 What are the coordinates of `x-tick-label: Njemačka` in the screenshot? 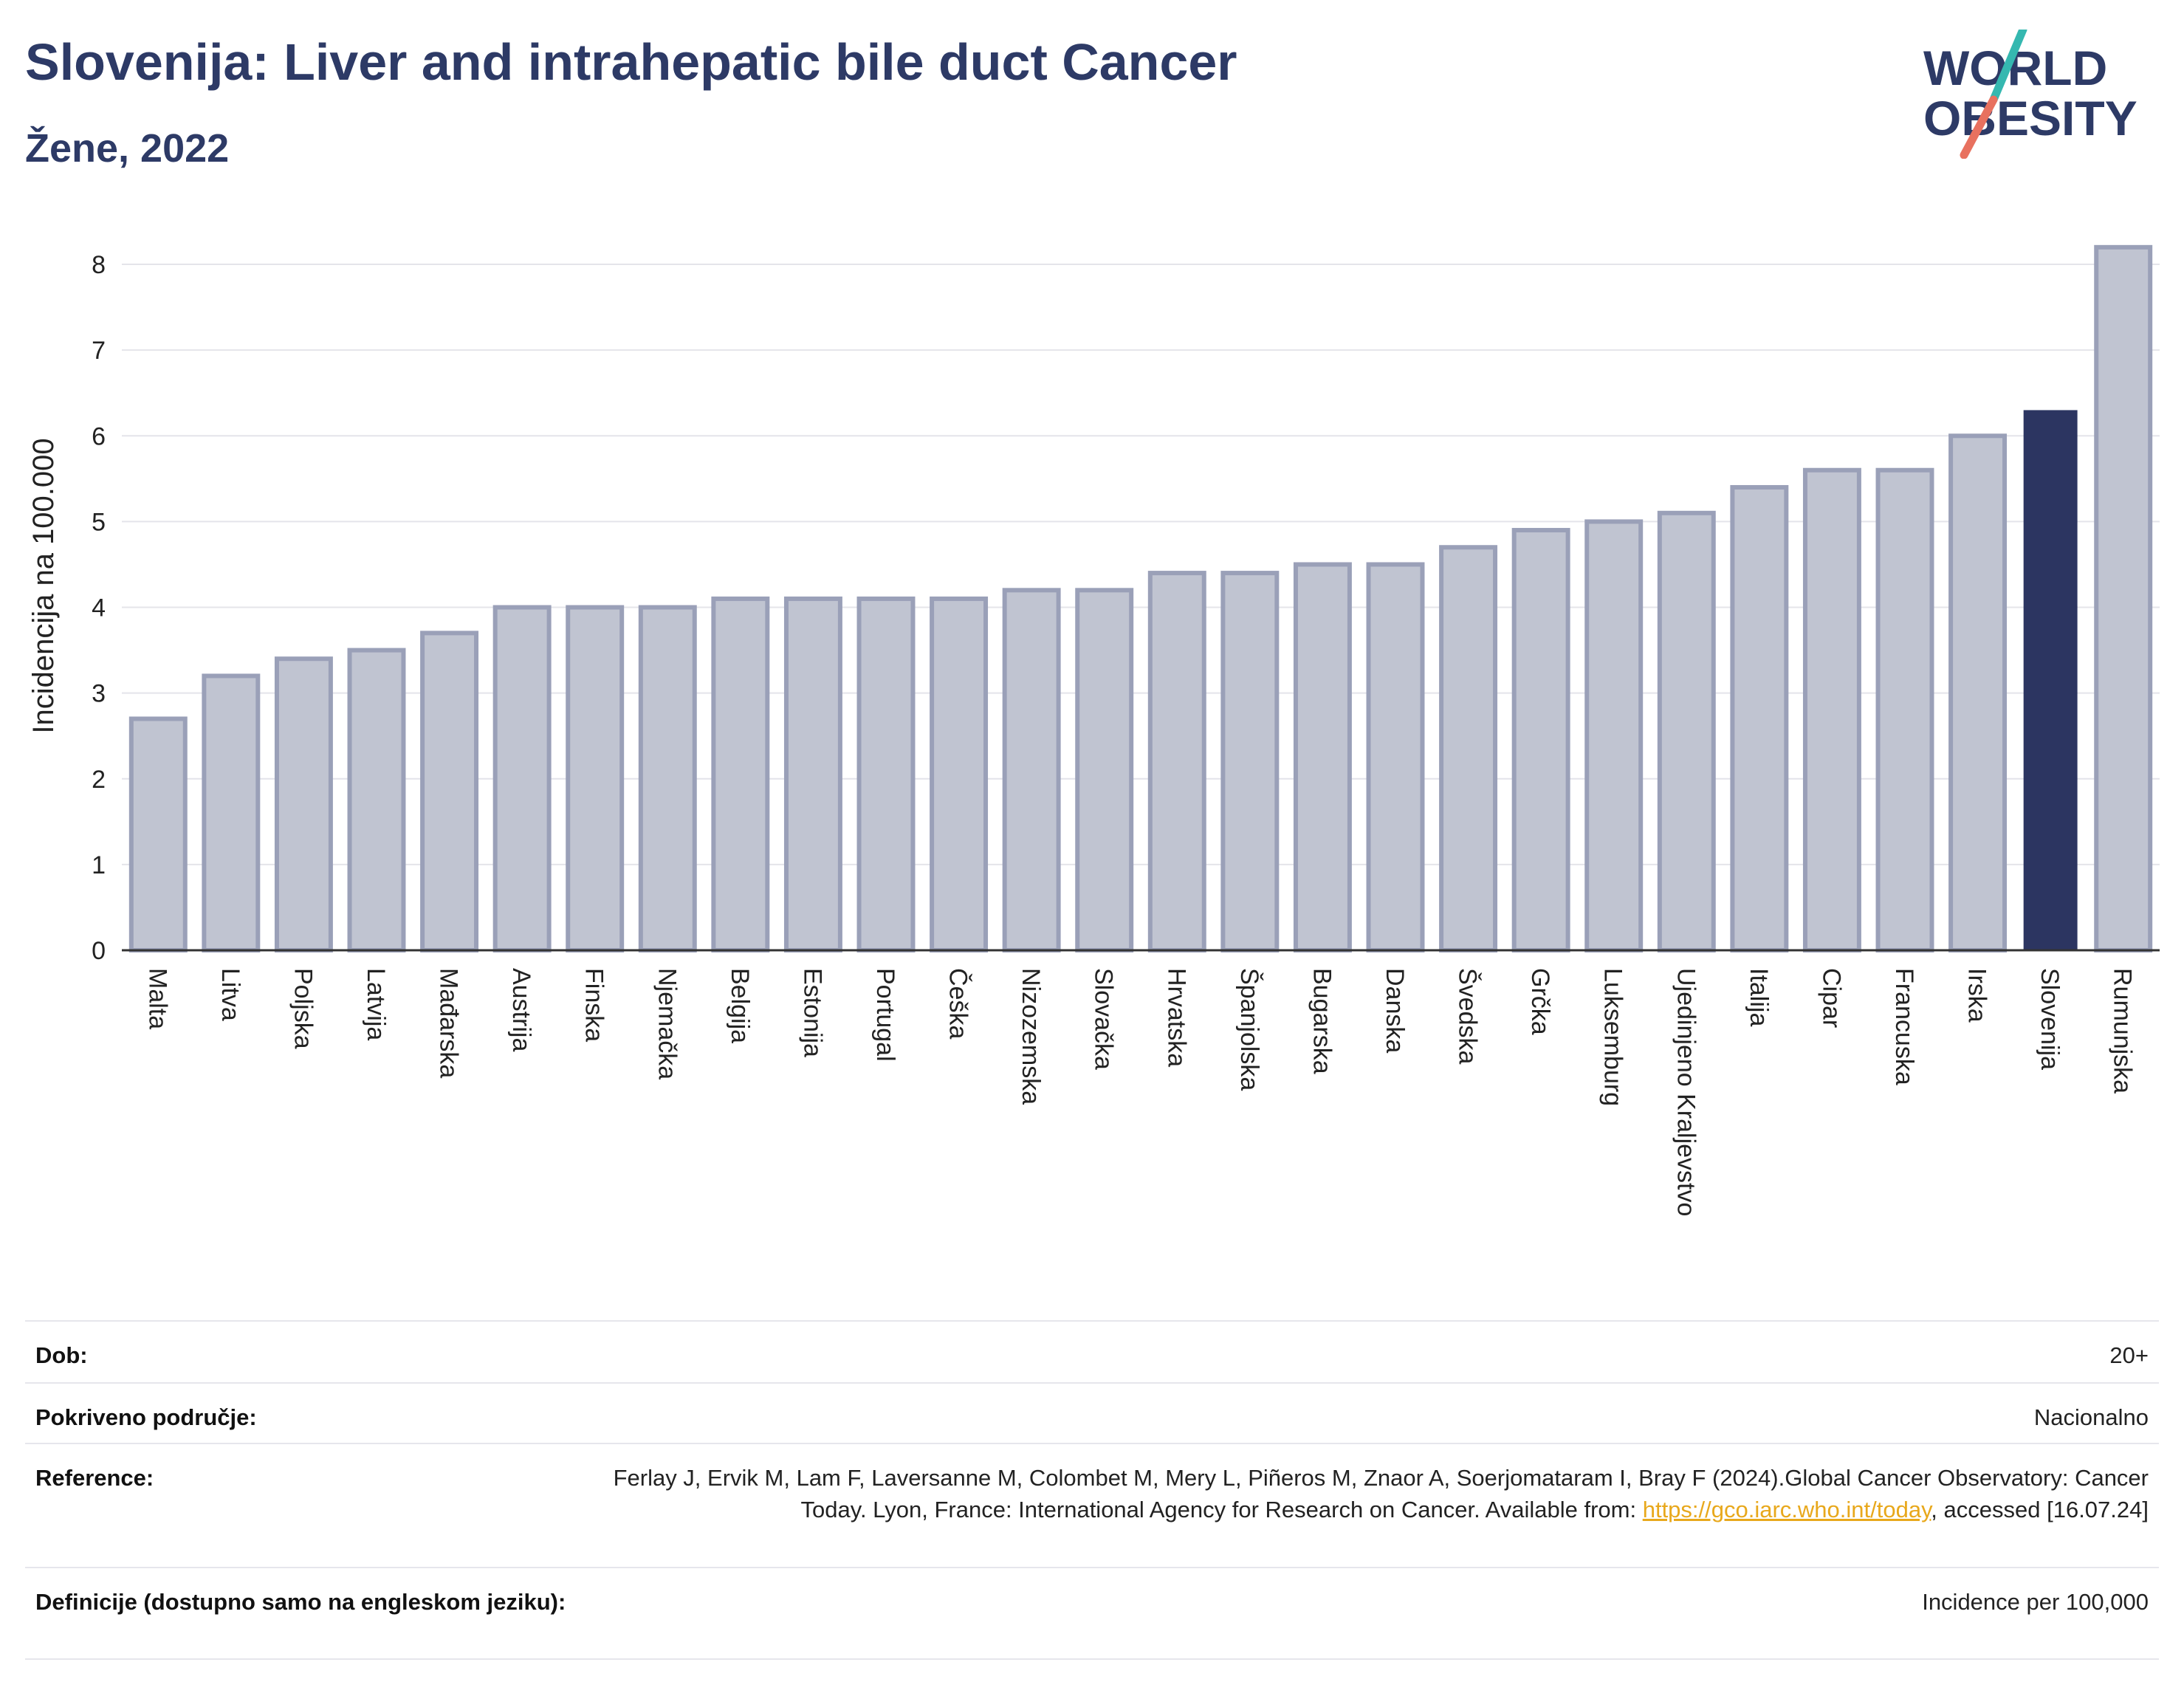 It's located at (667, 1024).